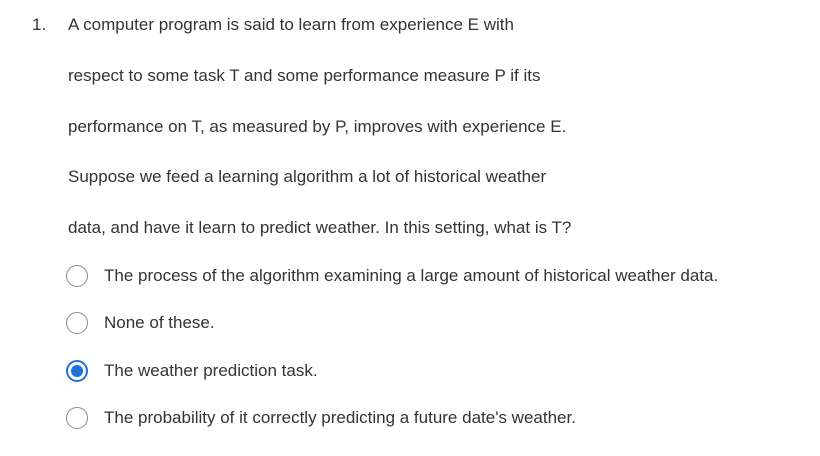 The height and width of the screenshot is (456, 820). I want to click on answer-option-2: None of these., so click(140, 323).